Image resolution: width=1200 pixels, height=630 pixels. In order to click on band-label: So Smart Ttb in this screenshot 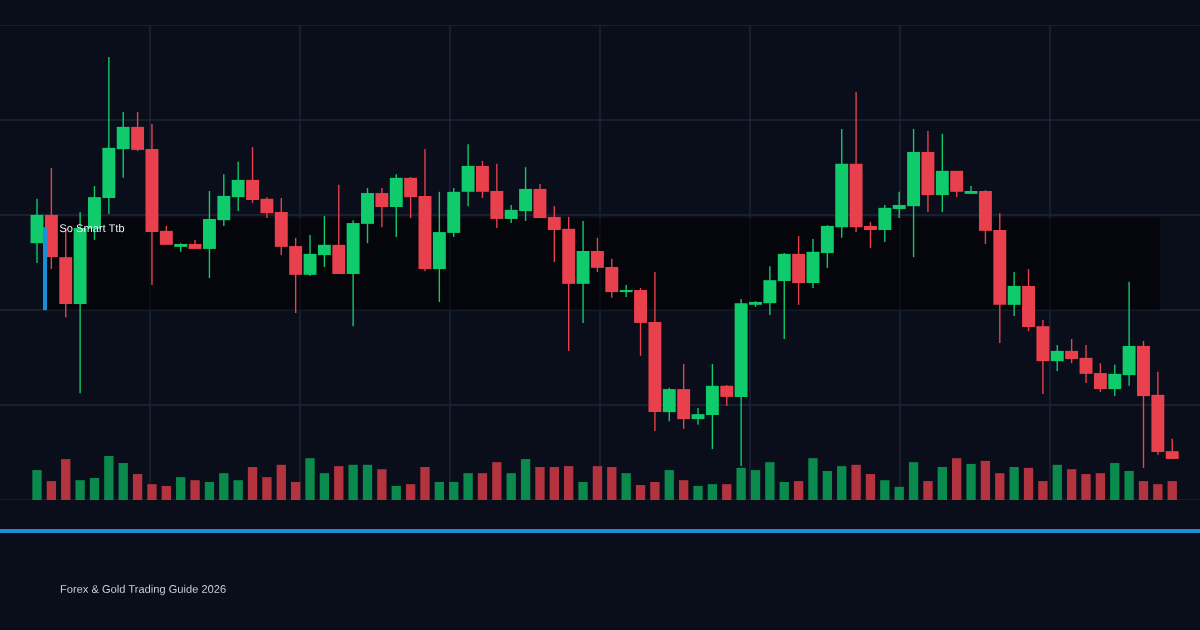, I will do `click(92, 228)`.